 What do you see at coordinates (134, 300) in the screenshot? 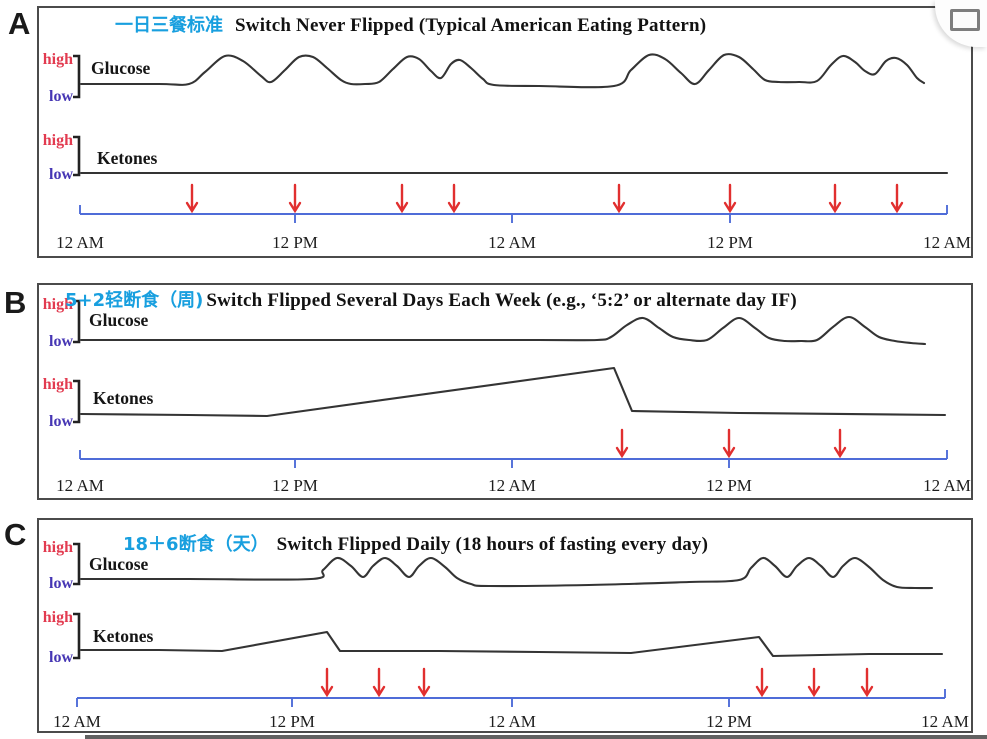
I see `panel-b-title-zh: 5+2轻断食（周)` at bounding box center [134, 300].